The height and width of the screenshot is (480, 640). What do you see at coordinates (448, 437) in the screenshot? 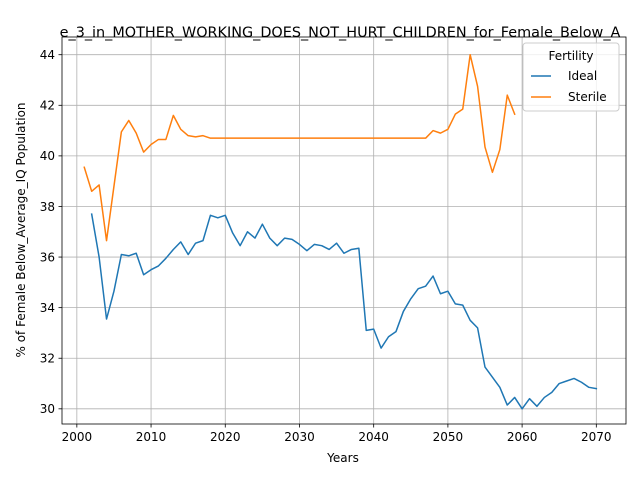
I see `x-tick-label: 2050` at bounding box center [448, 437].